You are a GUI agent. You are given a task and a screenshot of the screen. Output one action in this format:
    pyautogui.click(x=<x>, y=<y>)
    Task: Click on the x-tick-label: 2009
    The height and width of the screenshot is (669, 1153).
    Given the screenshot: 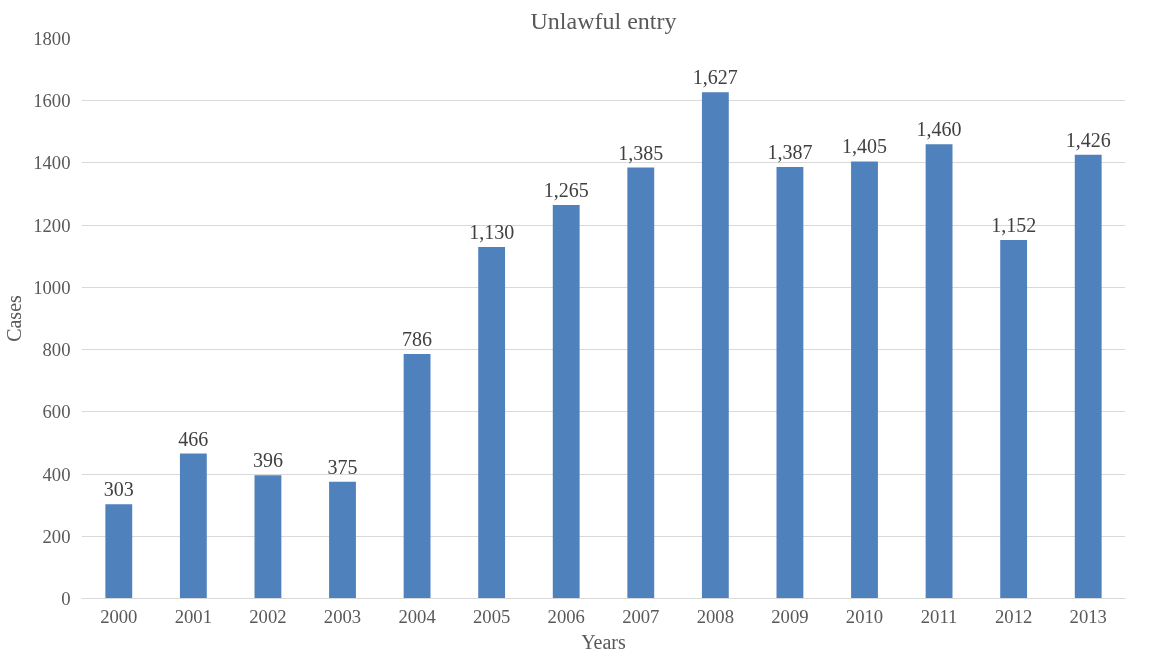 What is the action you would take?
    pyautogui.click(x=790, y=616)
    